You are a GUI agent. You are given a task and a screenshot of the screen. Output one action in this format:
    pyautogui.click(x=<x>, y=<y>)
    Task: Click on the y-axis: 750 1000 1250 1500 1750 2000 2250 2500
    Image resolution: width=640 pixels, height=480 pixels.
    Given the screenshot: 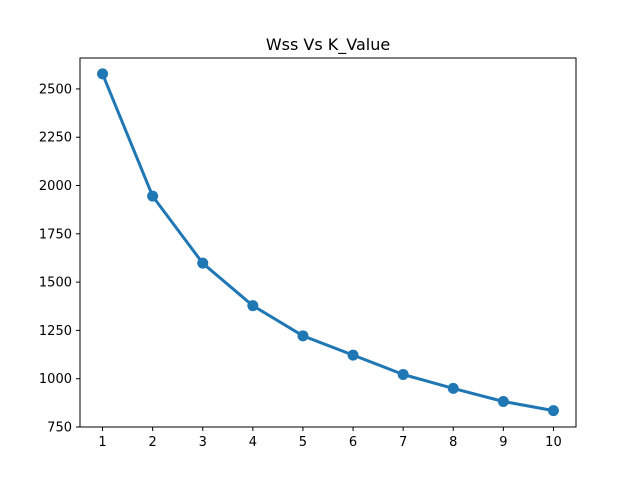 What is the action you would take?
    pyautogui.click(x=59, y=259)
    